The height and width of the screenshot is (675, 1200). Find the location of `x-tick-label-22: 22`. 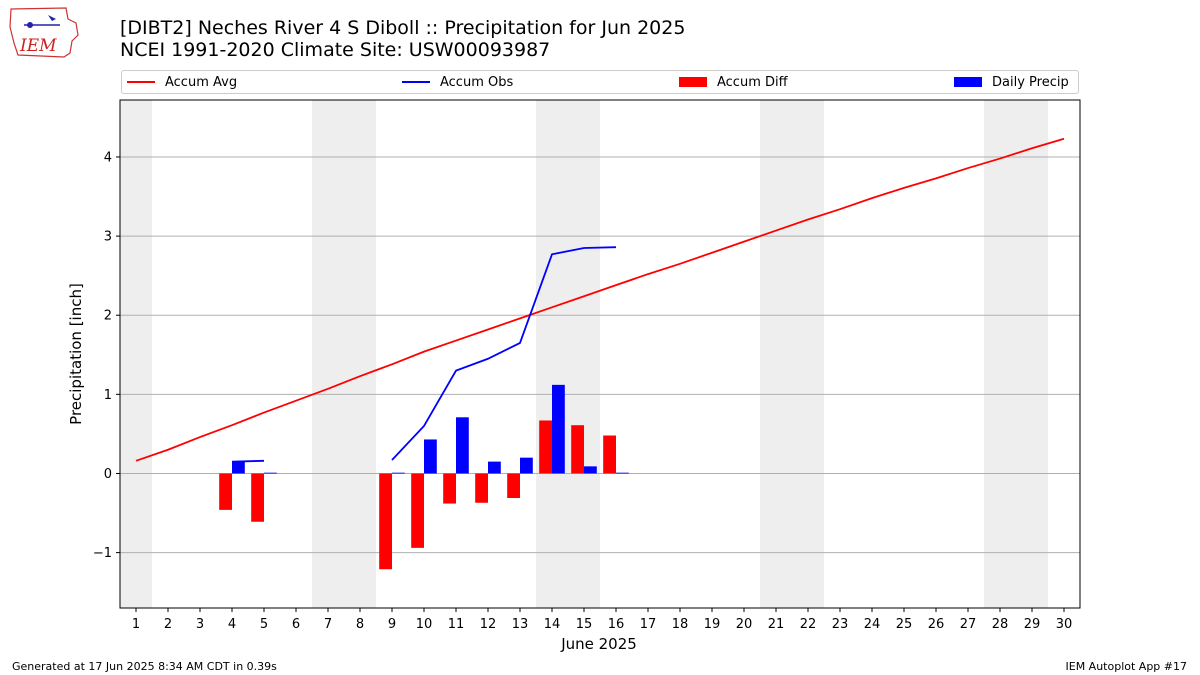

x-tick-label-22: 22 is located at coordinates (808, 624).